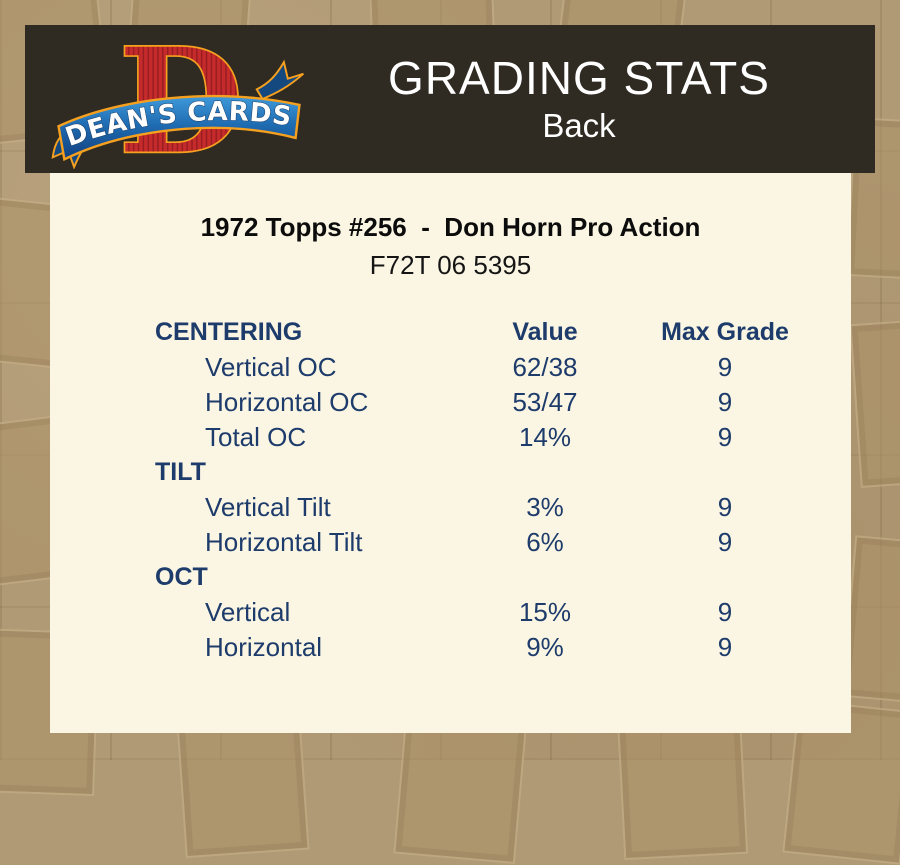 This screenshot has height=865, width=900. Describe the element at coordinates (545, 437) in the screenshot. I see `row-value: 14%` at that location.